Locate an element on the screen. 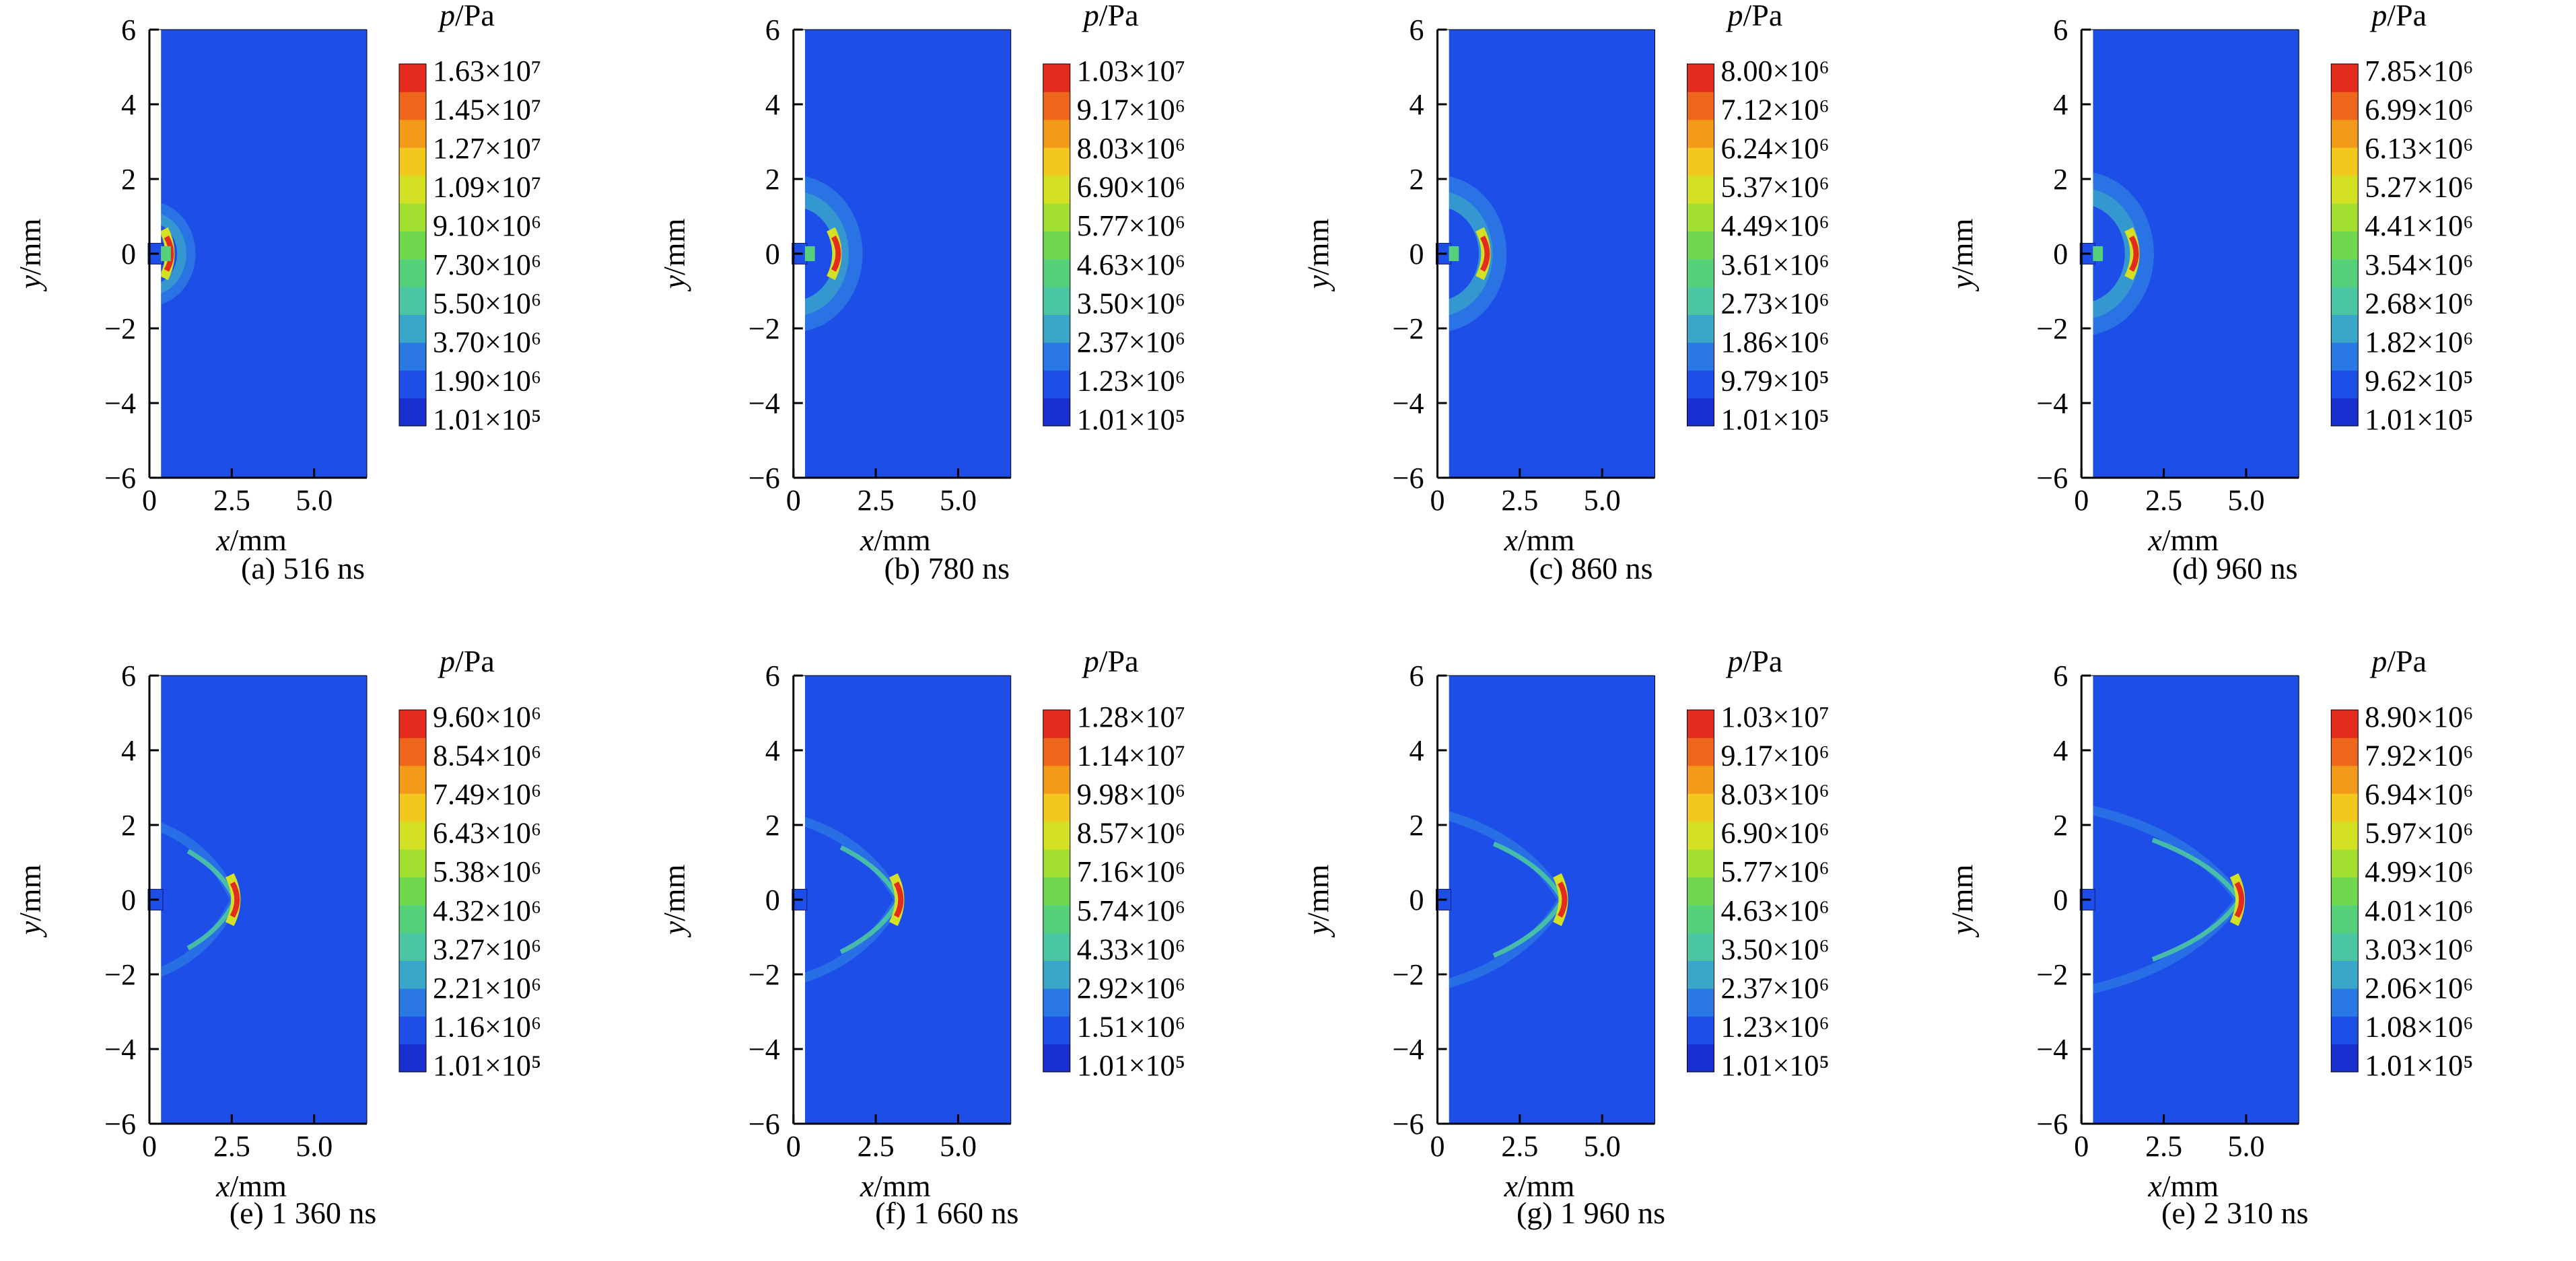 The height and width of the screenshot is (1261, 2576). y-axis-label: y/mm is located at coordinates (674, 254).